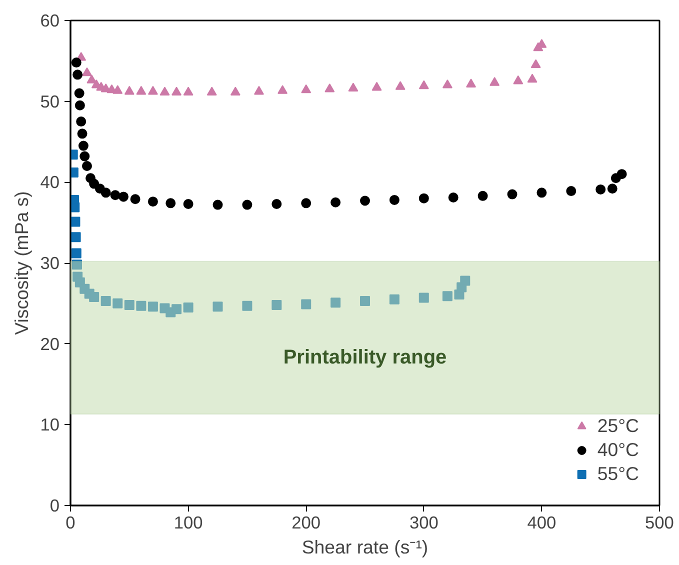  I want to click on legend-label: 25°C, so click(618, 426).